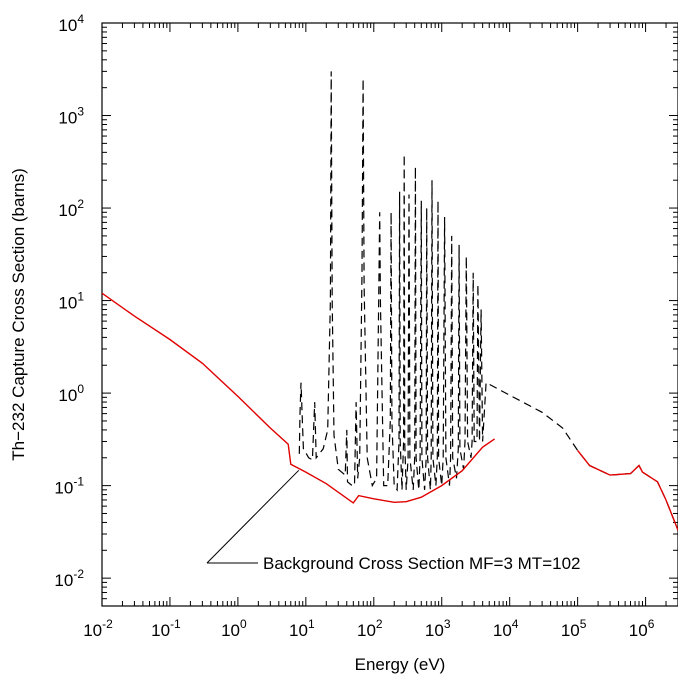 Image resolution: width=678 pixels, height=679 pixels. I want to click on annotation: Background Cross Section MF=3 MT=102, so click(393, 521).